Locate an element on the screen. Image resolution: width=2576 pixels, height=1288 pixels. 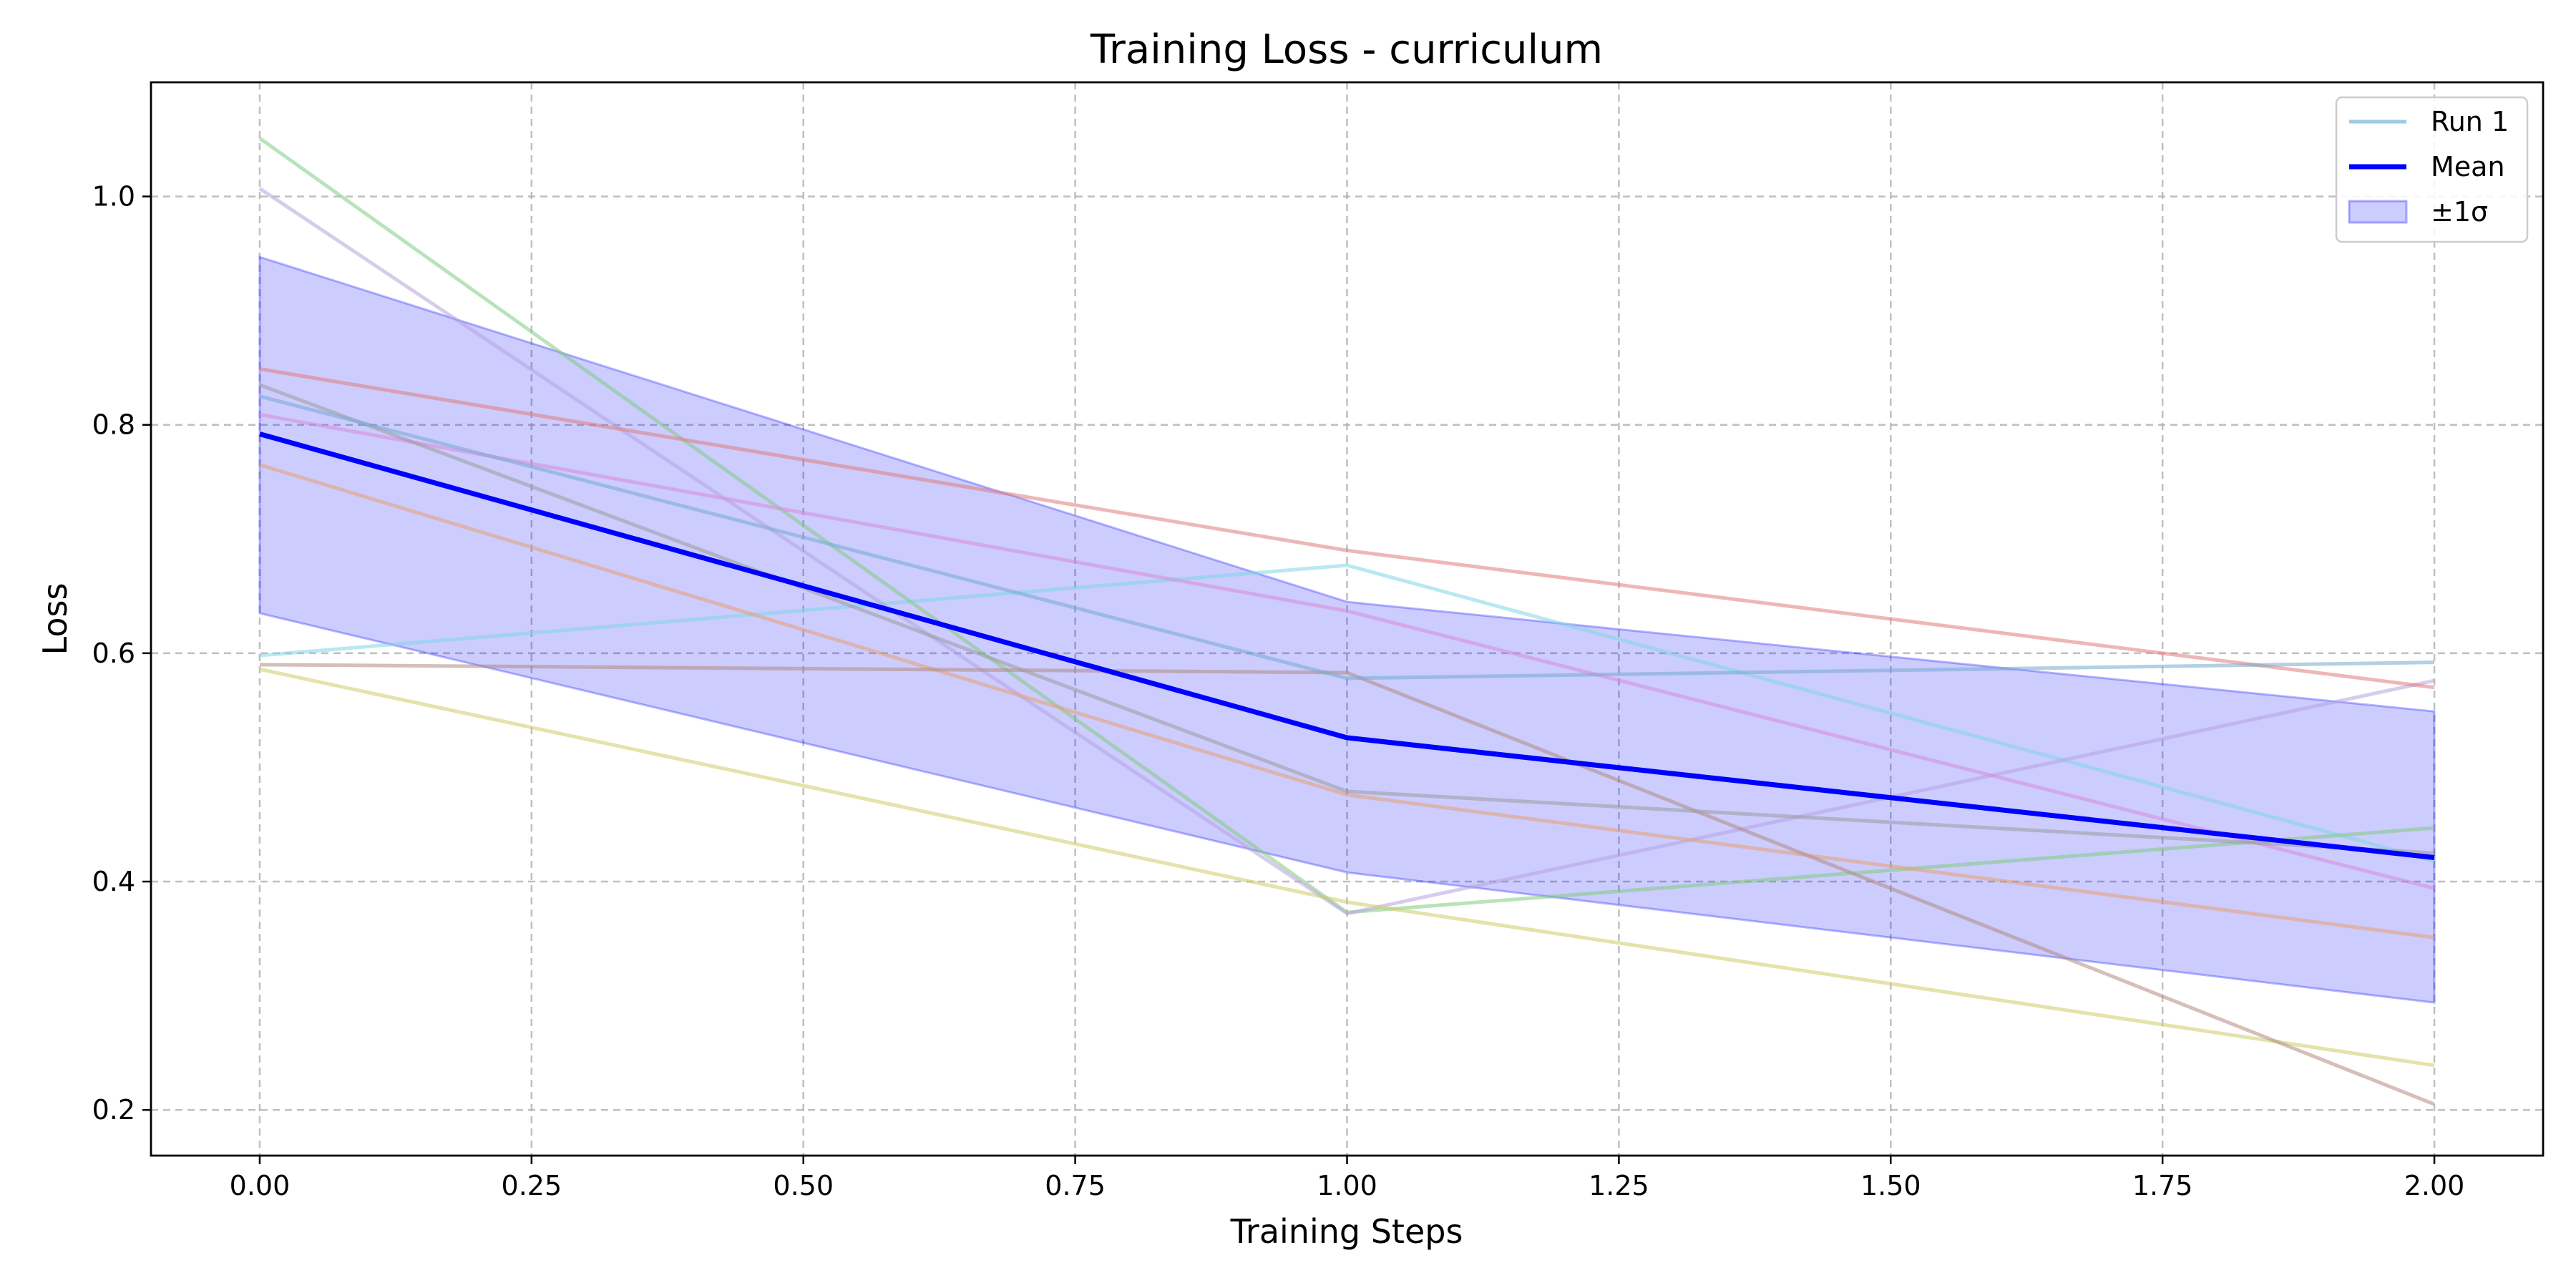
x-tick-label: 0.00 is located at coordinates (260, 1185).